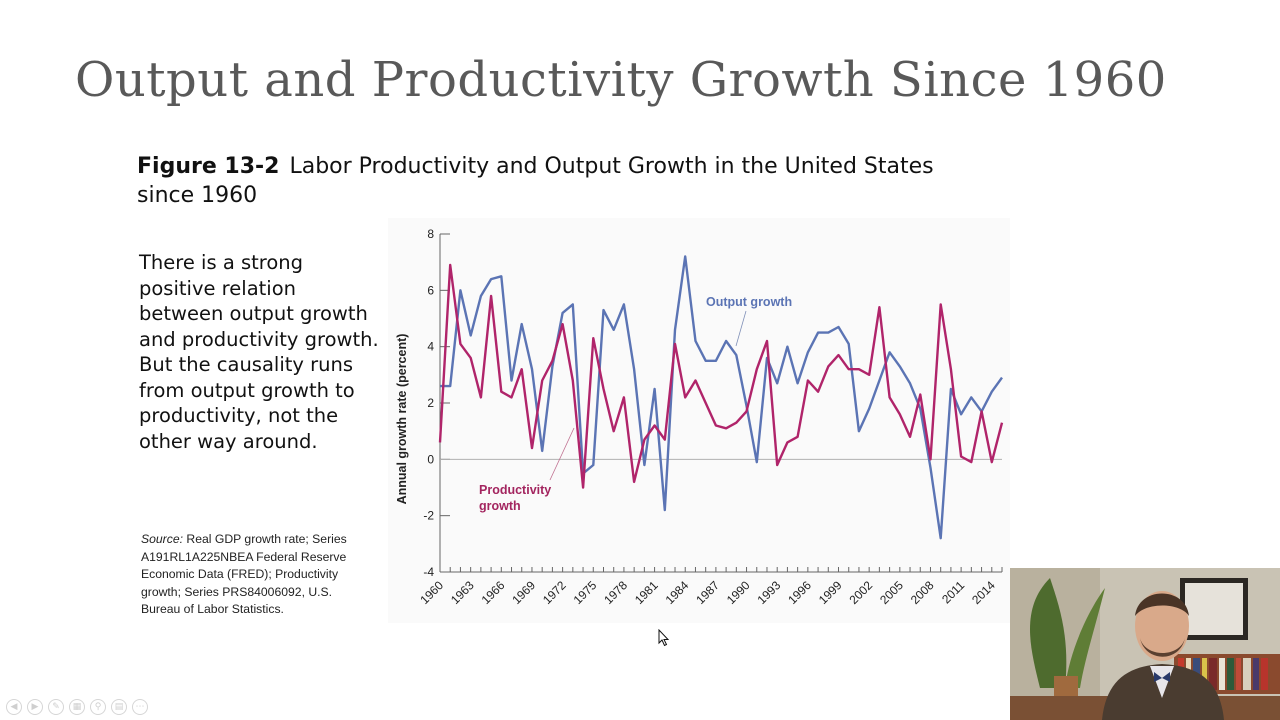 This screenshot has height=720, width=1280. Describe the element at coordinates (749, 302) in the screenshot. I see `annotation-output-growth: Output growth` at that location.